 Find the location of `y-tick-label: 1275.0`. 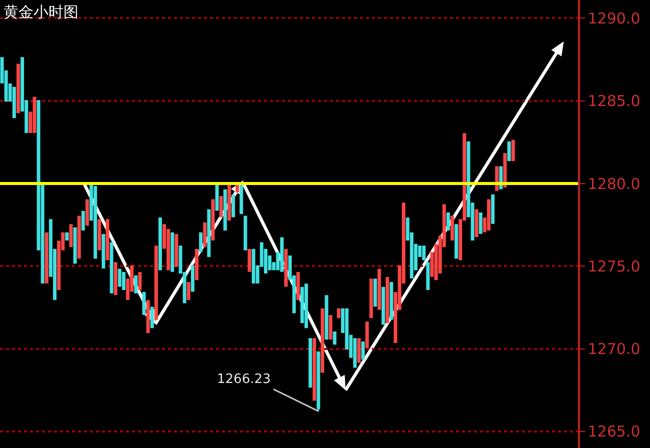

y-tick-label: 1275.0 is located at coordinates (614, 266).